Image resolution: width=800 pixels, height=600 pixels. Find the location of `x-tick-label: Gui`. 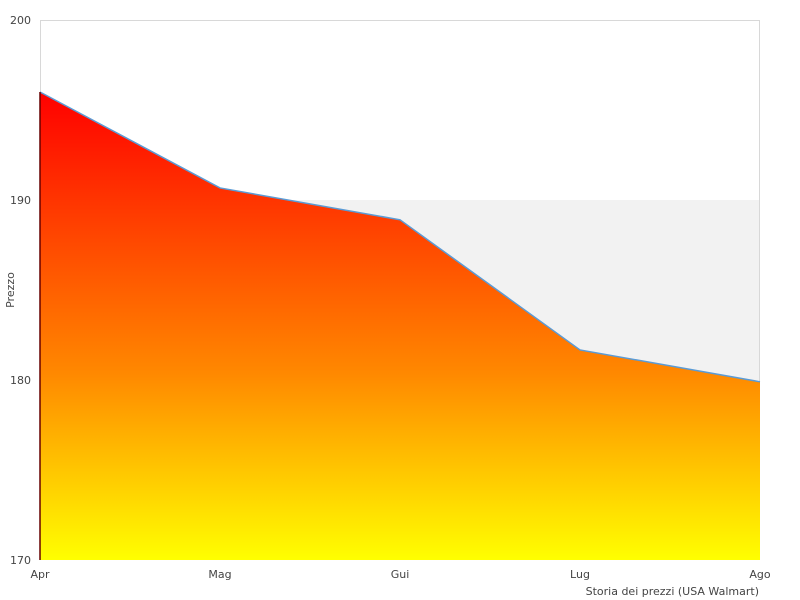

x-tick-label: Gui is located at coordinates (400, 574).